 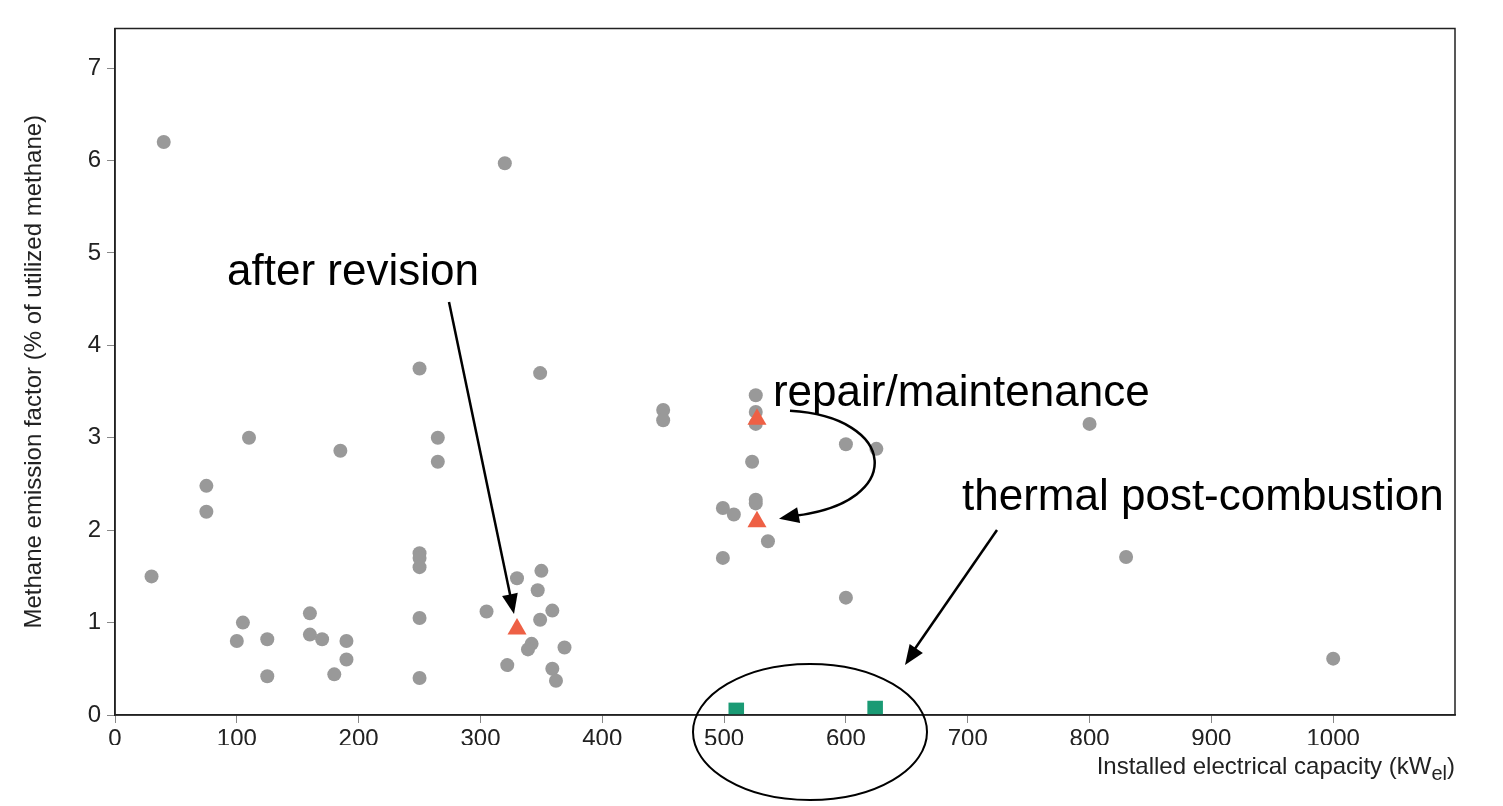 I want to click on y-tick-label: 7, so click(x=94, y=66).